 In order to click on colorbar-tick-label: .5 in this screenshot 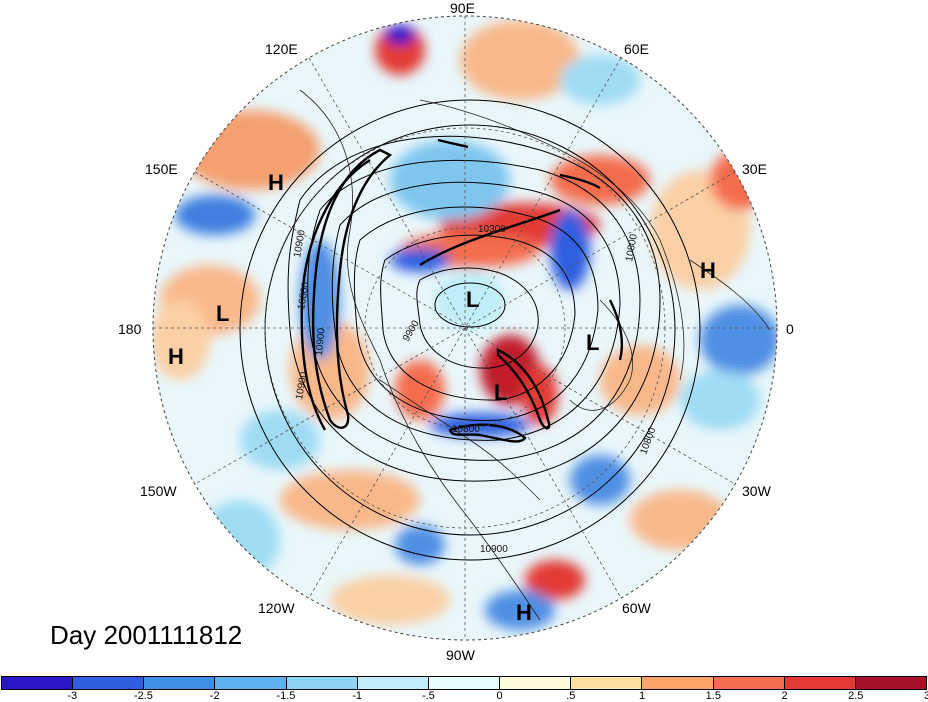, I will do `click(571, 696)`.